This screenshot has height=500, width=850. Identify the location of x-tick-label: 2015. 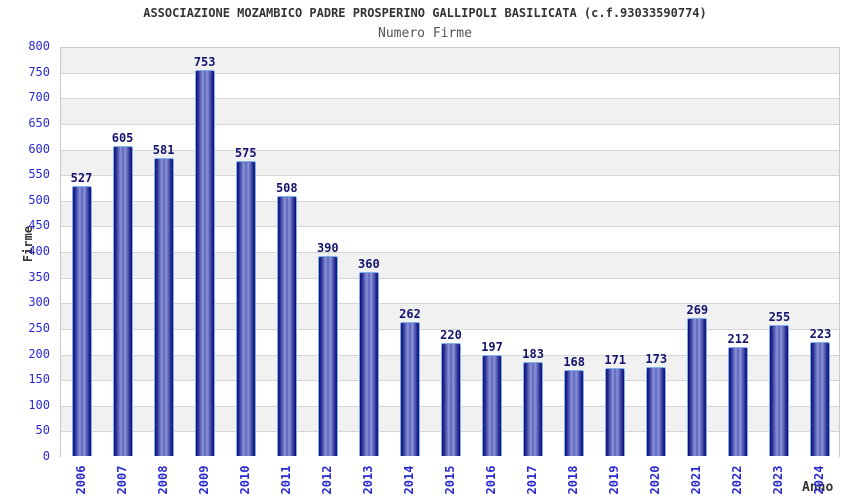
(450, 480).